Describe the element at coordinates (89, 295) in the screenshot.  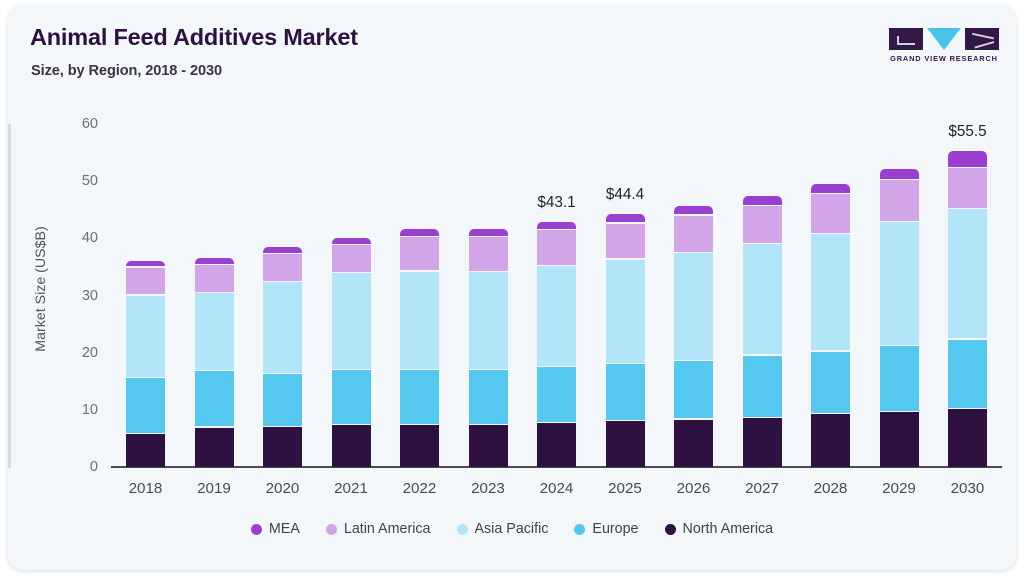
I see `y-axis-tick-label: 30` at that location.